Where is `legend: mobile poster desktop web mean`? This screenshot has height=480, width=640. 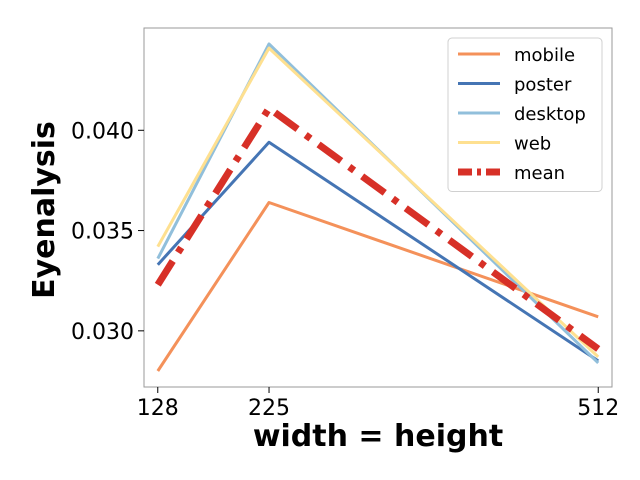 legend: mobile poster desktop web mean is located at coordinates (525, 114).